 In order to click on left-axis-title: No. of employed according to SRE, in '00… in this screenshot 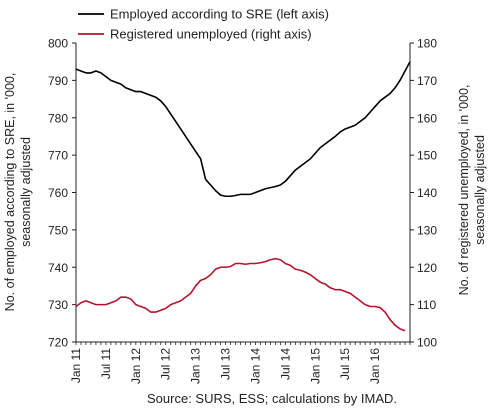, I will do `click(10, 192)`.